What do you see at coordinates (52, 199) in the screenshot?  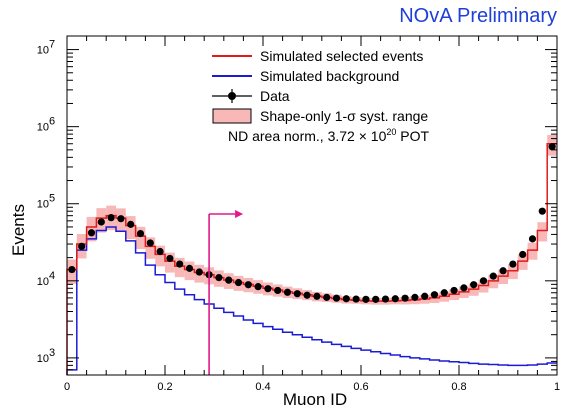 I see `y-tick-exponent: 5` at bounding box center [52, 199].